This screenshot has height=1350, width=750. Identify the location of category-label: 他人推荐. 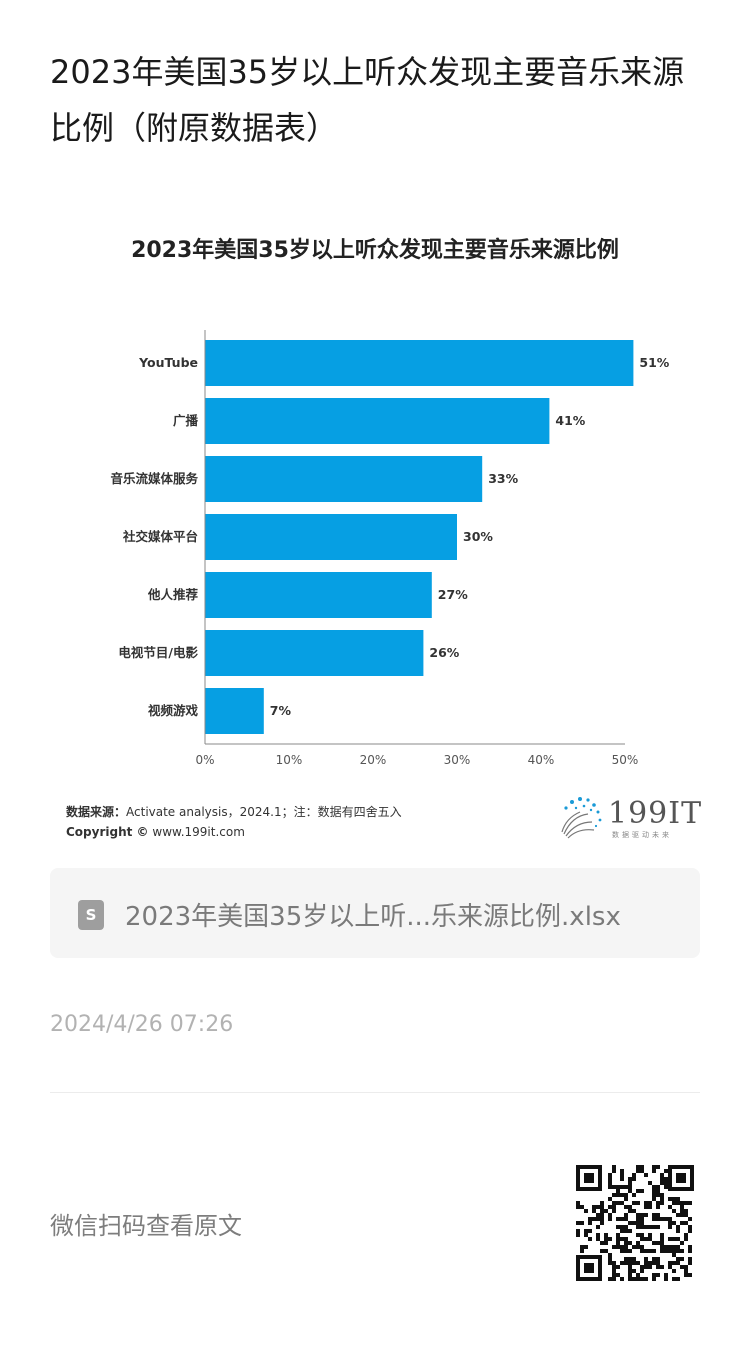
(173, 594).